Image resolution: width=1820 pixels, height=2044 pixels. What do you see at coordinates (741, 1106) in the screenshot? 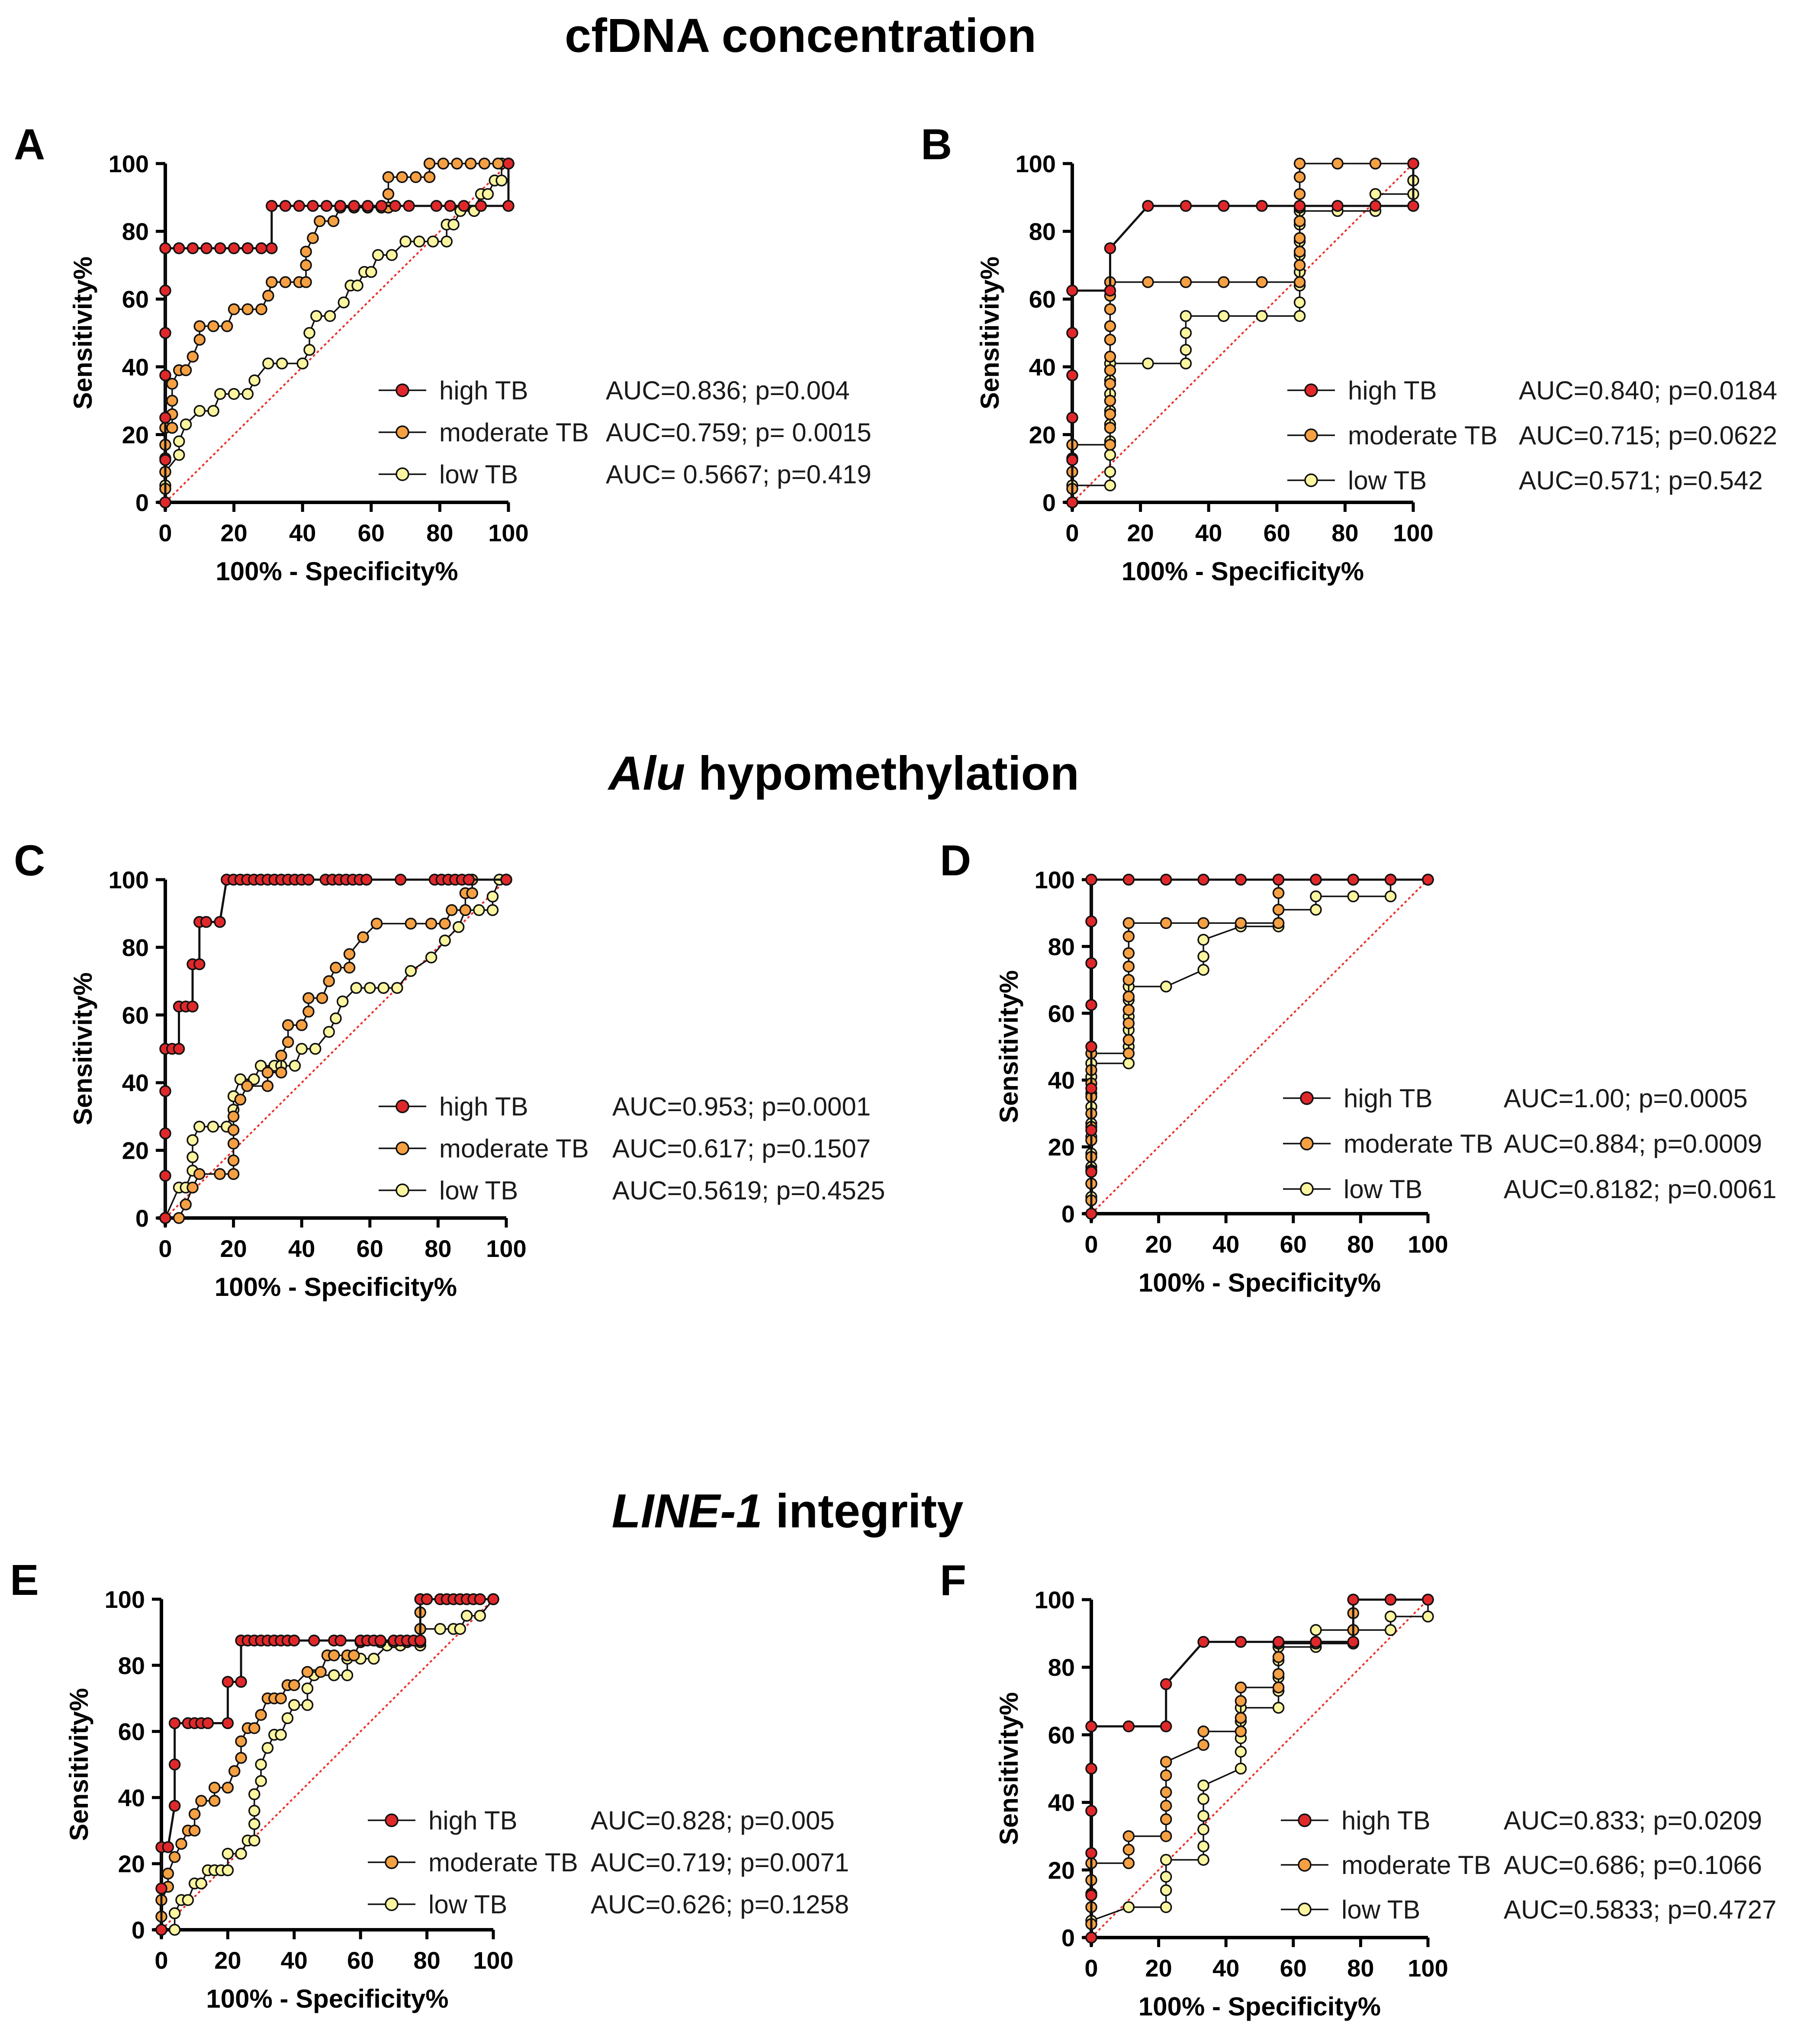
I see `legend-auc: AUC=0.953; p=0.0001` at bounding box center [741, 1106].